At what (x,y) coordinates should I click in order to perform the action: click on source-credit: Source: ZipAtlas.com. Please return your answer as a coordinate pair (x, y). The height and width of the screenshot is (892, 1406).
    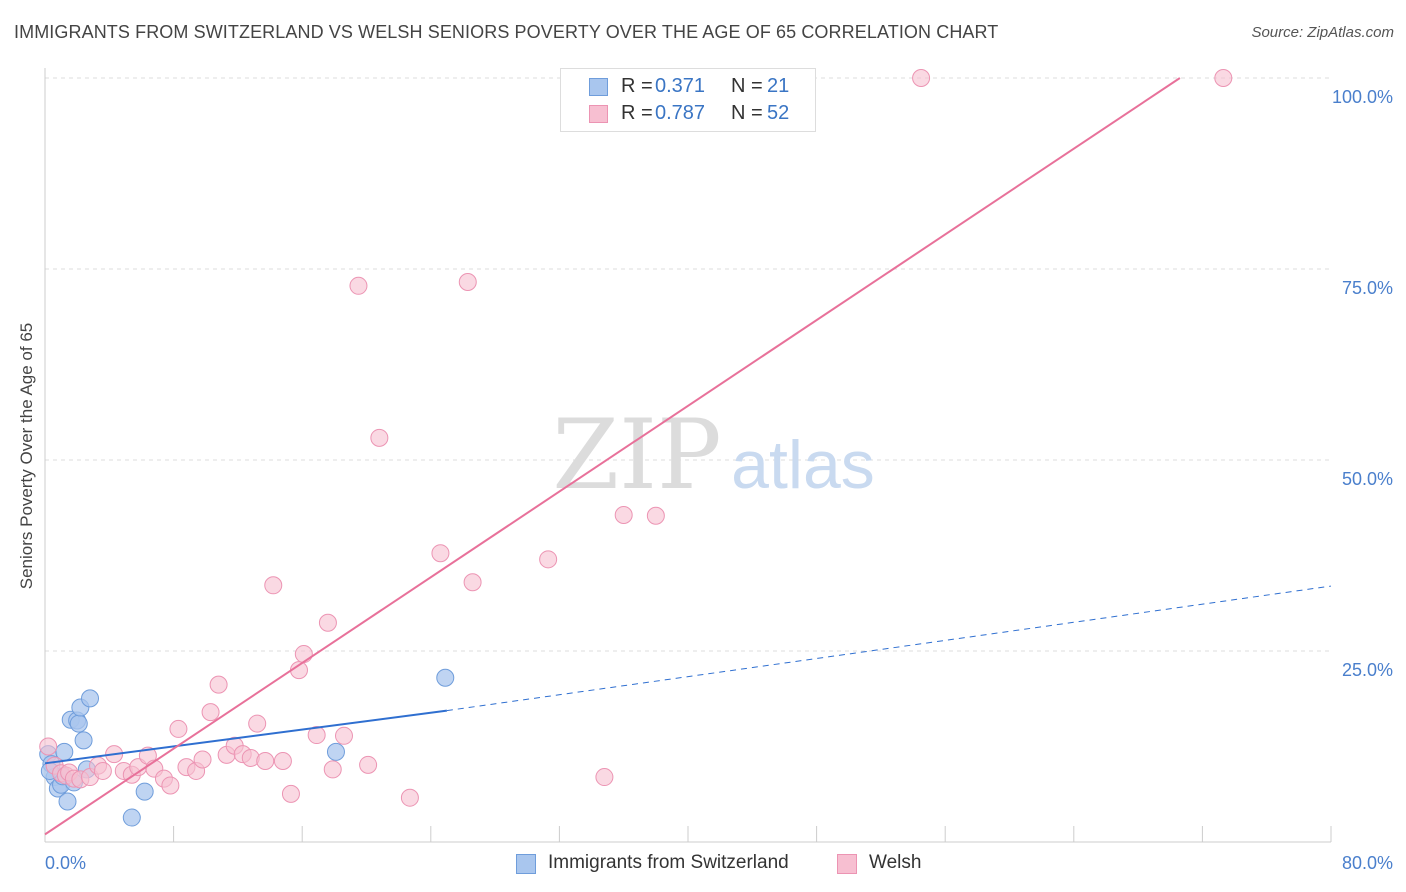
    Looking at the image, I should click on (1322, 32).